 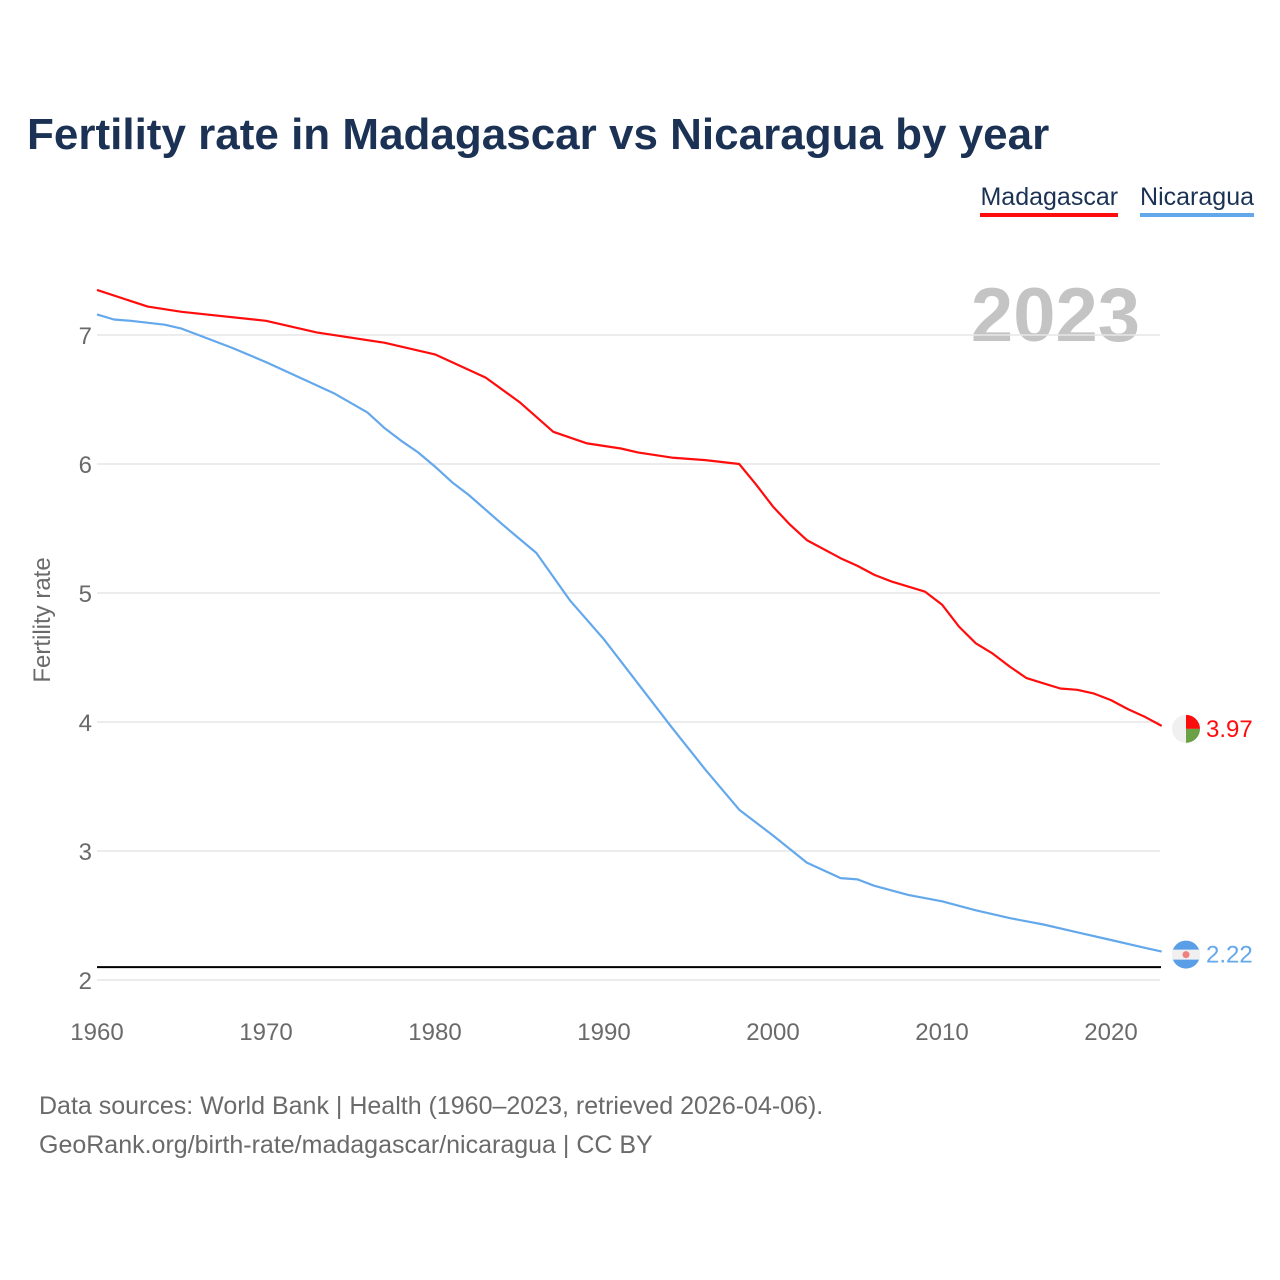 What do you see at coordinates (85, 465) in the screenshot?
I see `y-tick-label: 6` at bounding box center [85, 465].